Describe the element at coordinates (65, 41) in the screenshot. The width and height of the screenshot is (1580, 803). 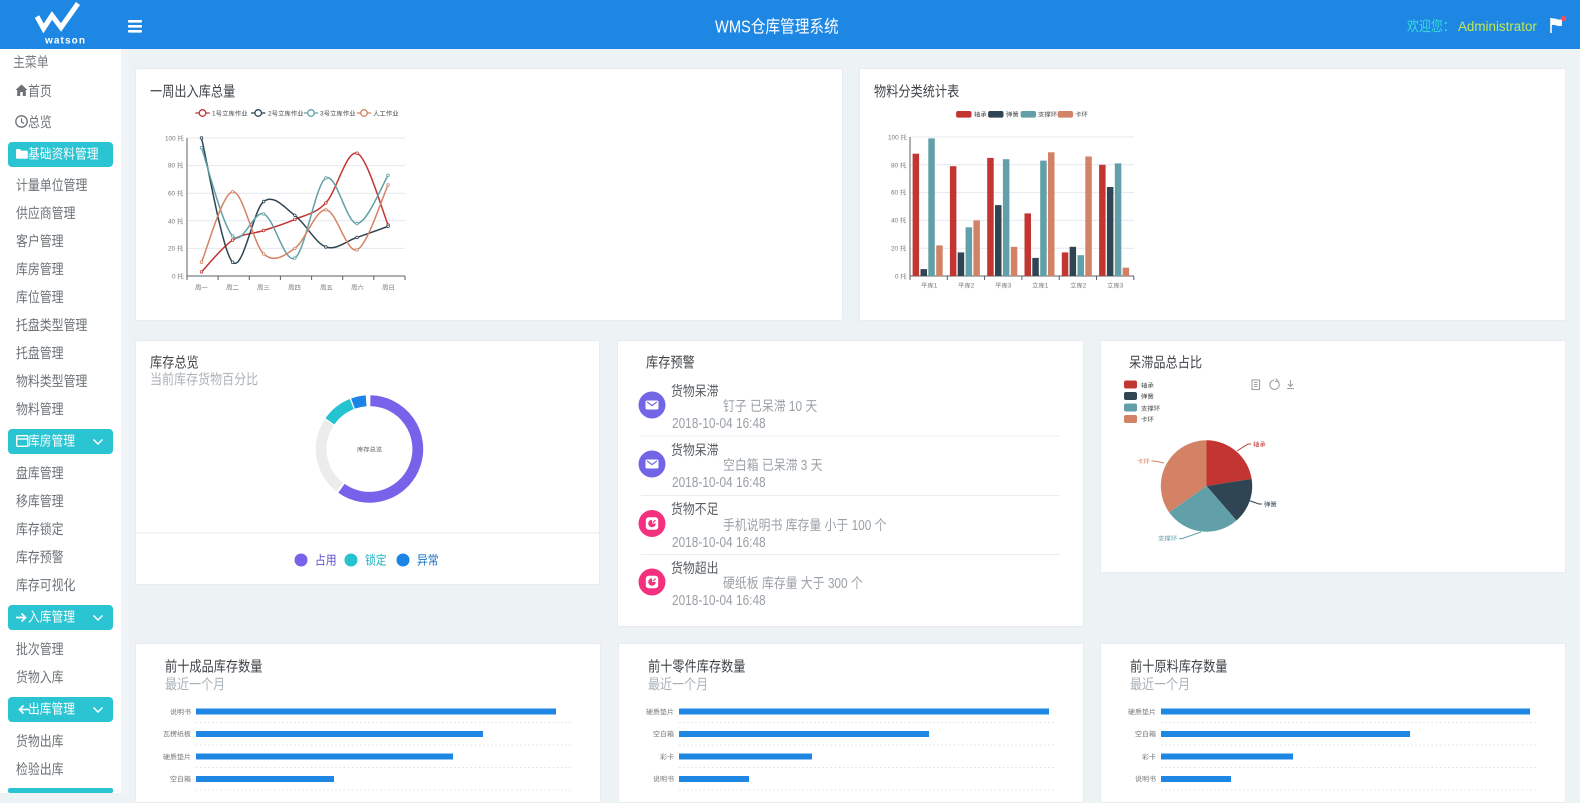
I see `svg-text: watson` at that location.